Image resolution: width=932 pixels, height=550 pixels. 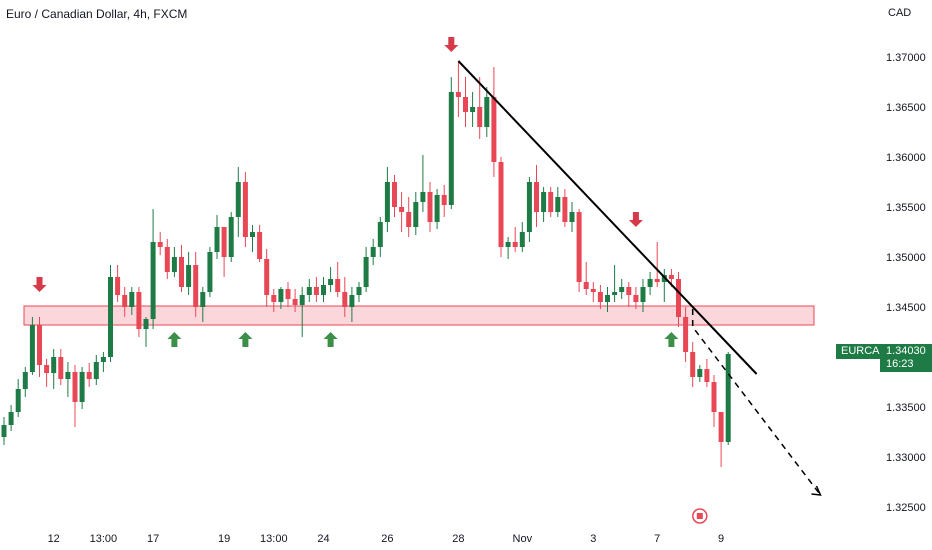 What do you see at coordinates (906, 508) in the screenshot?
I see `y-tick-label: 1.32500` at bounding box center [906, 508].